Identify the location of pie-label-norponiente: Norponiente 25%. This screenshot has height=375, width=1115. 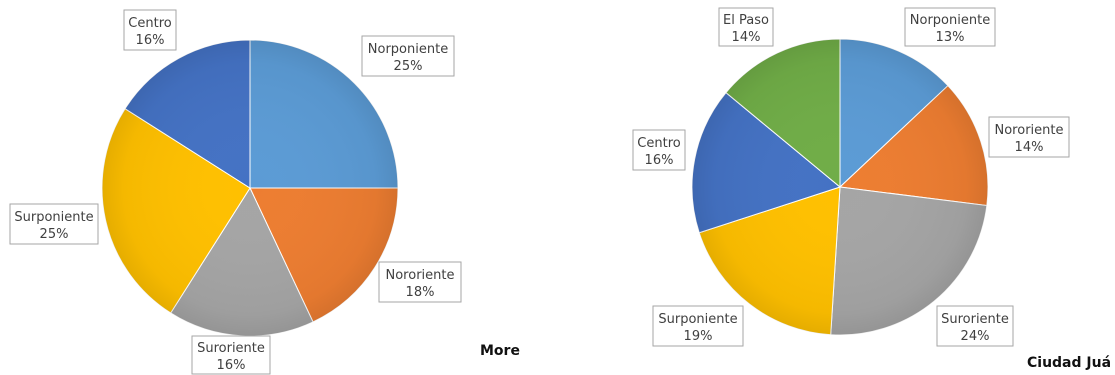
(408, 56).